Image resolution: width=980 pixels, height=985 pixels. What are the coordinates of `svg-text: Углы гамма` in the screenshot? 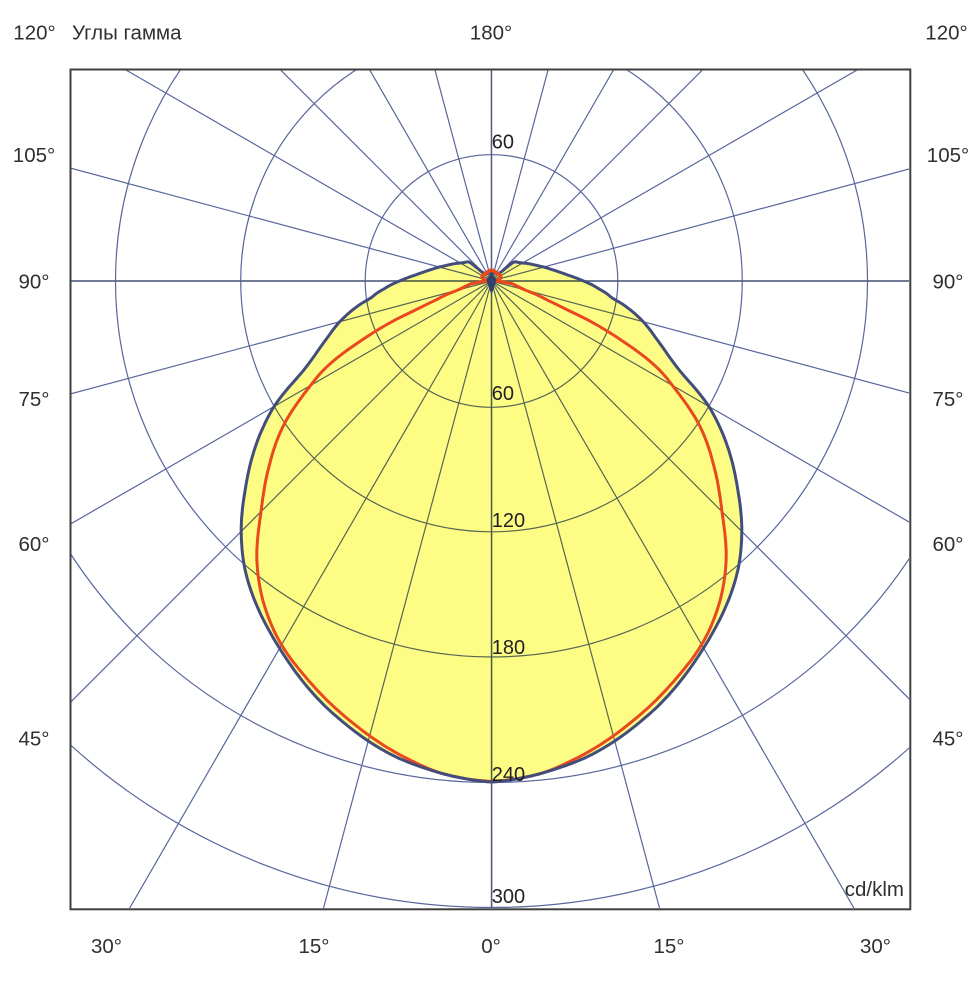 It's located at (127, 33).